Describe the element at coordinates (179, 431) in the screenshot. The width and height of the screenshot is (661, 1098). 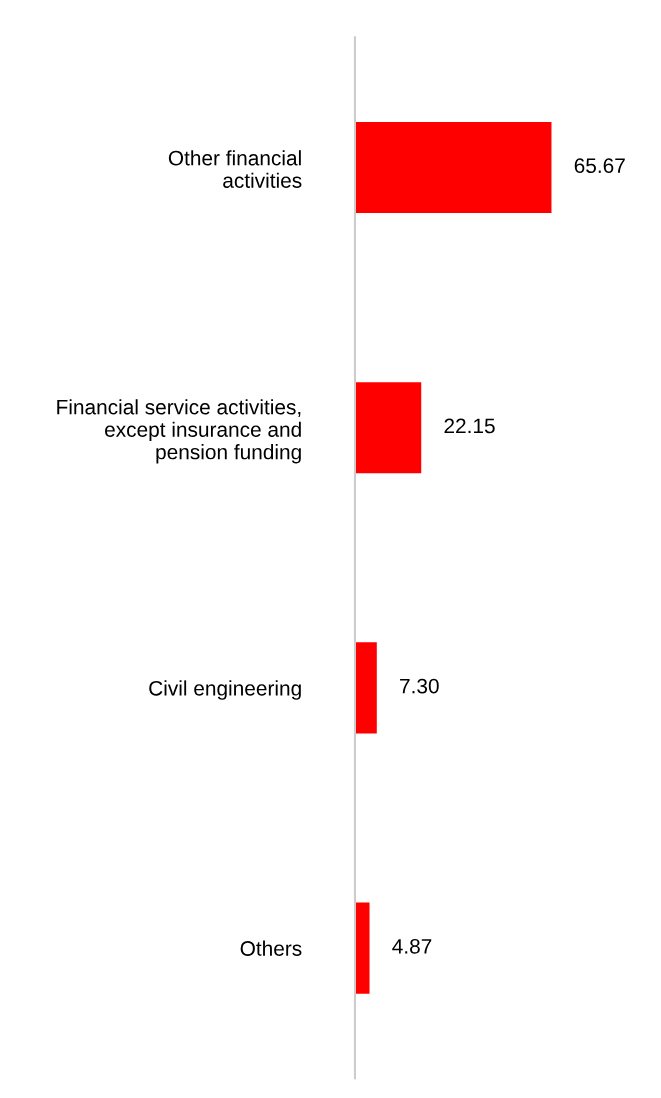
I see `y-tick-label: Financial service activities, except insurance and pension funding` at that location.